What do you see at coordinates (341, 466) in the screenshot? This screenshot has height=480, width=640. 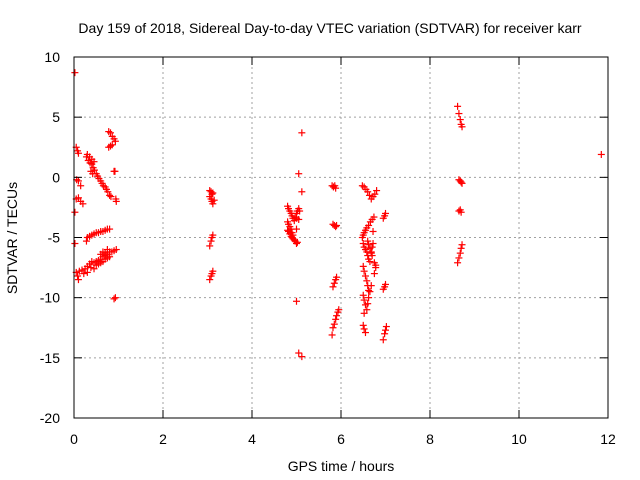 I see `x-axis-label: GPS time / hours` at bounding box center [341, 466].